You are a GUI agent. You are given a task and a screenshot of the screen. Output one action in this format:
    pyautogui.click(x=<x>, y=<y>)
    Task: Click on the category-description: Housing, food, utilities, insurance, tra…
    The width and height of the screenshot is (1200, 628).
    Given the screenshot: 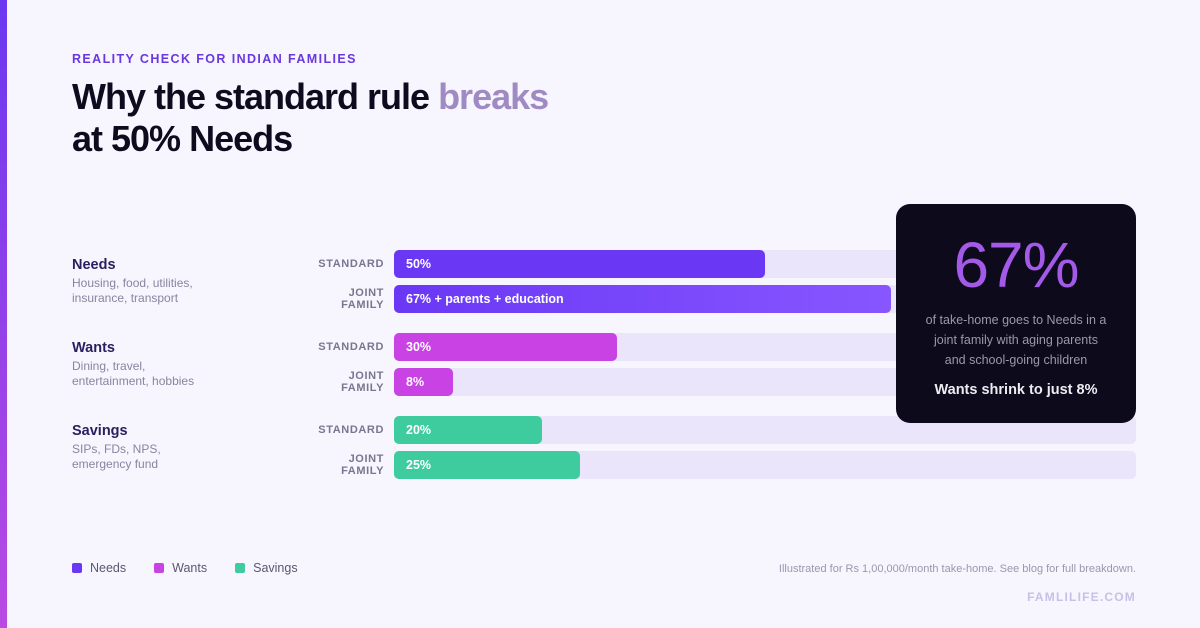 What is the action you would take?
    pyautogui.click(x=132, y=290)
    